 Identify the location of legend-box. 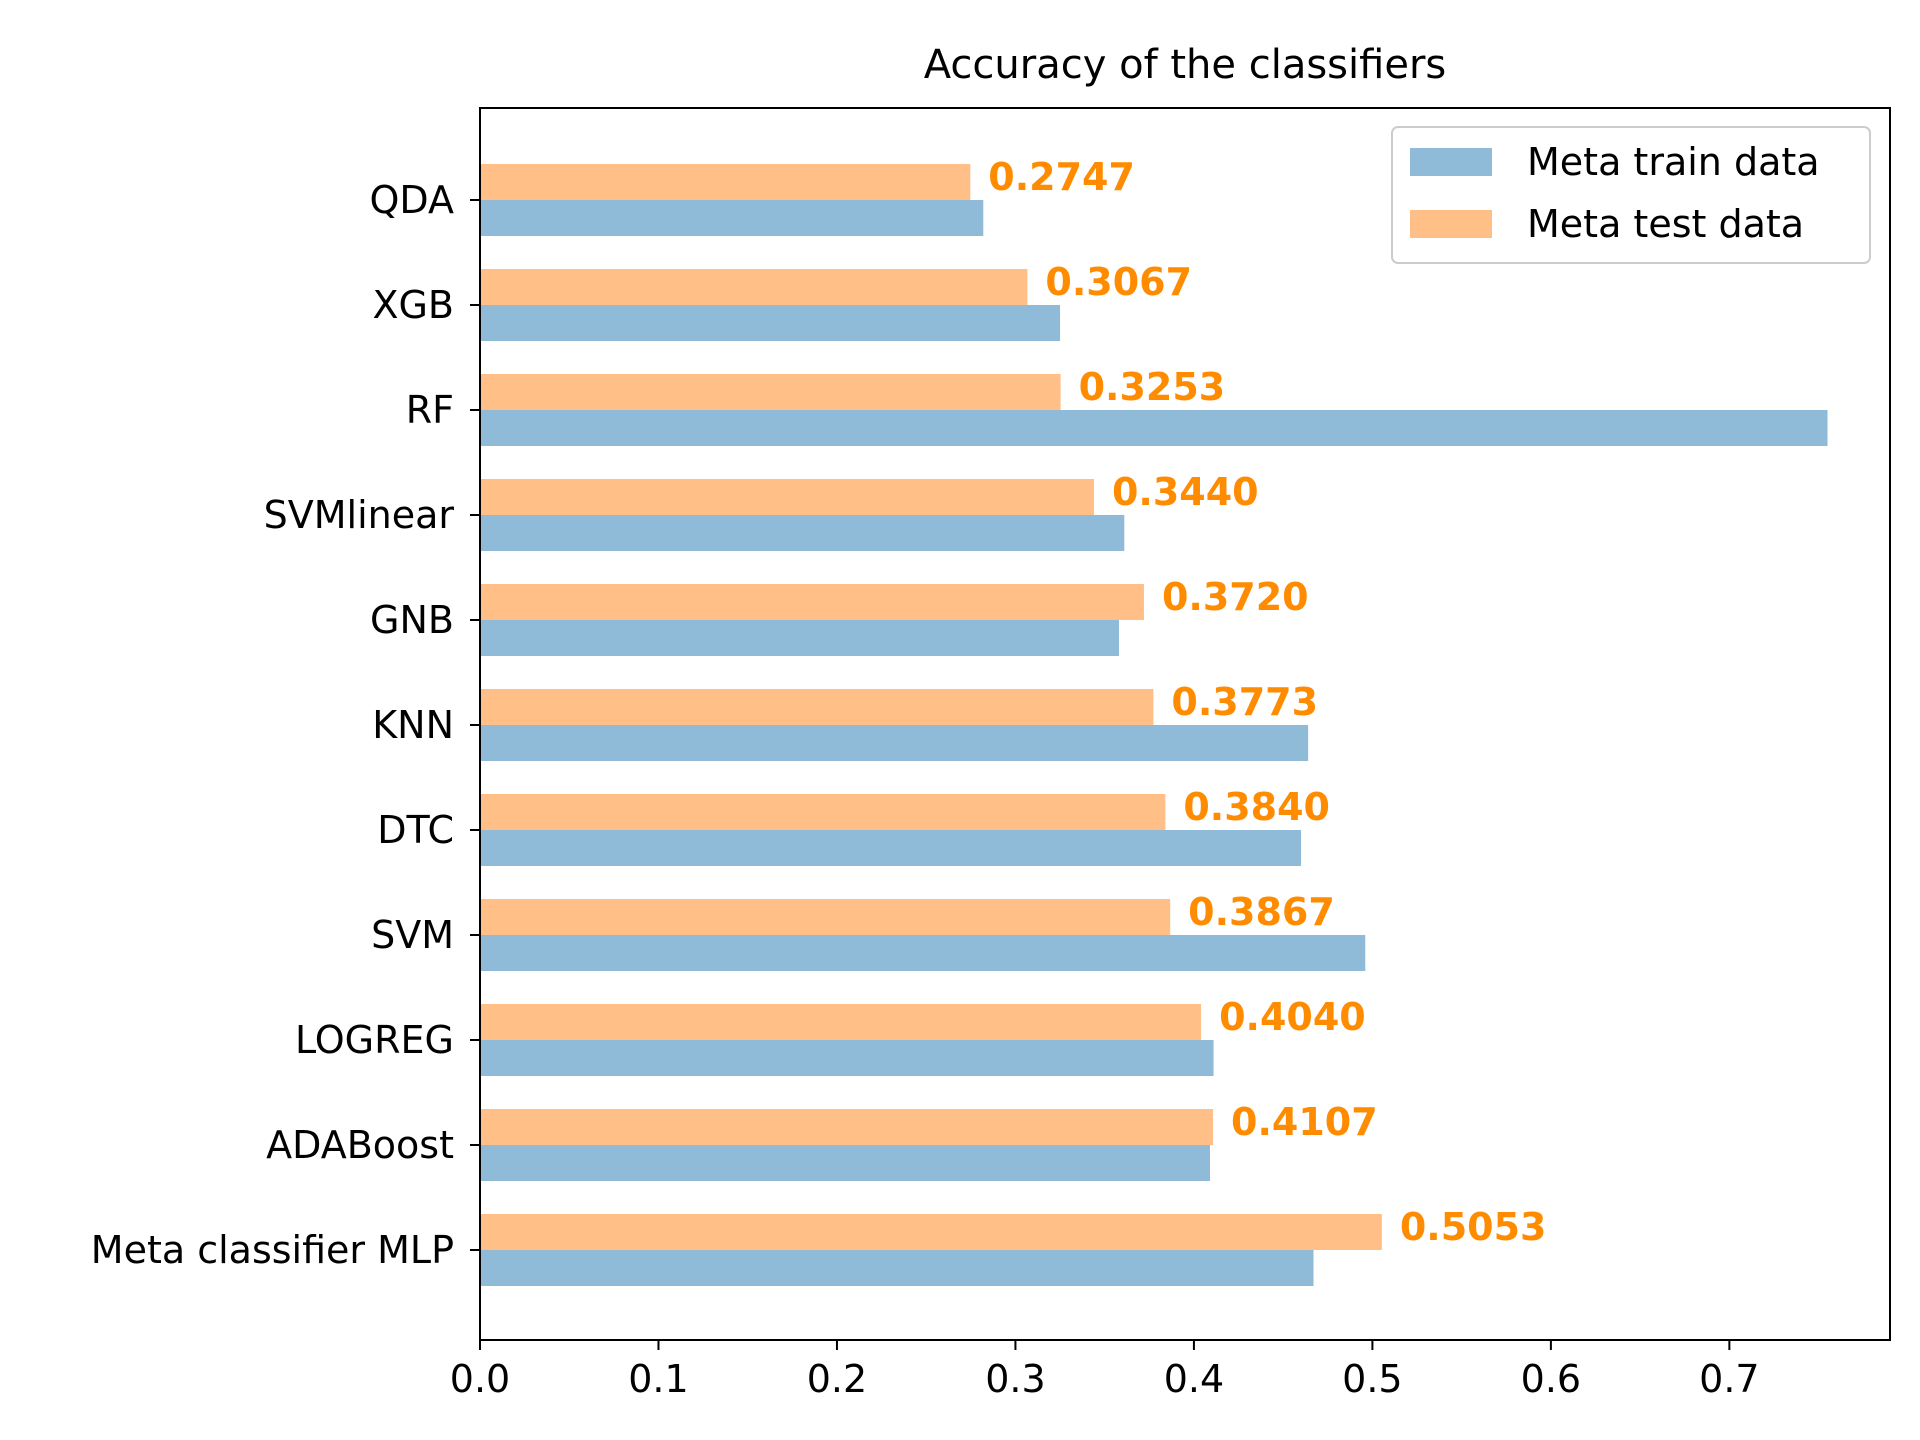
(1631, 195).